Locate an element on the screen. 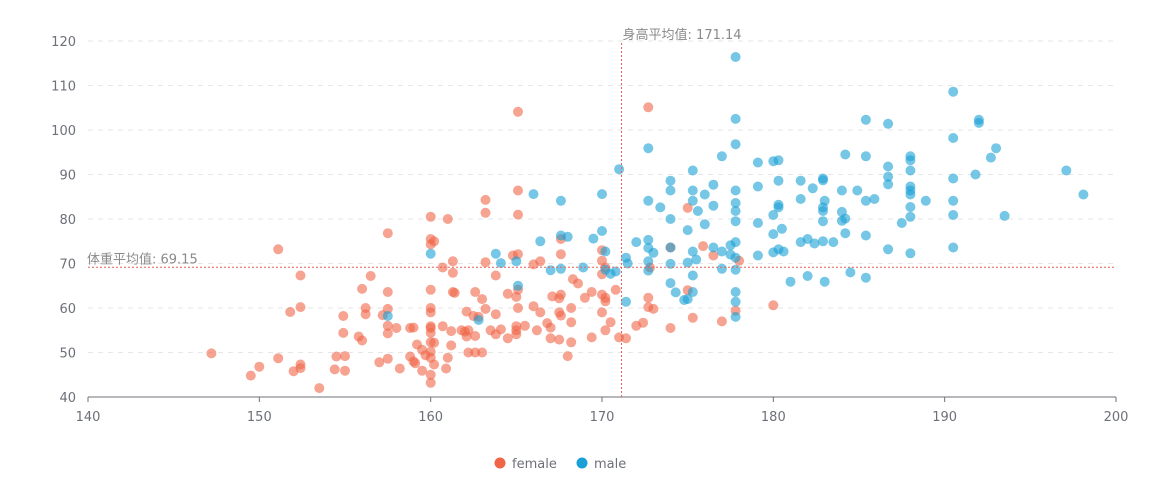 This screenshot has height=491, width=1160. legend-item-male: male is located at coordinates (601, 464).